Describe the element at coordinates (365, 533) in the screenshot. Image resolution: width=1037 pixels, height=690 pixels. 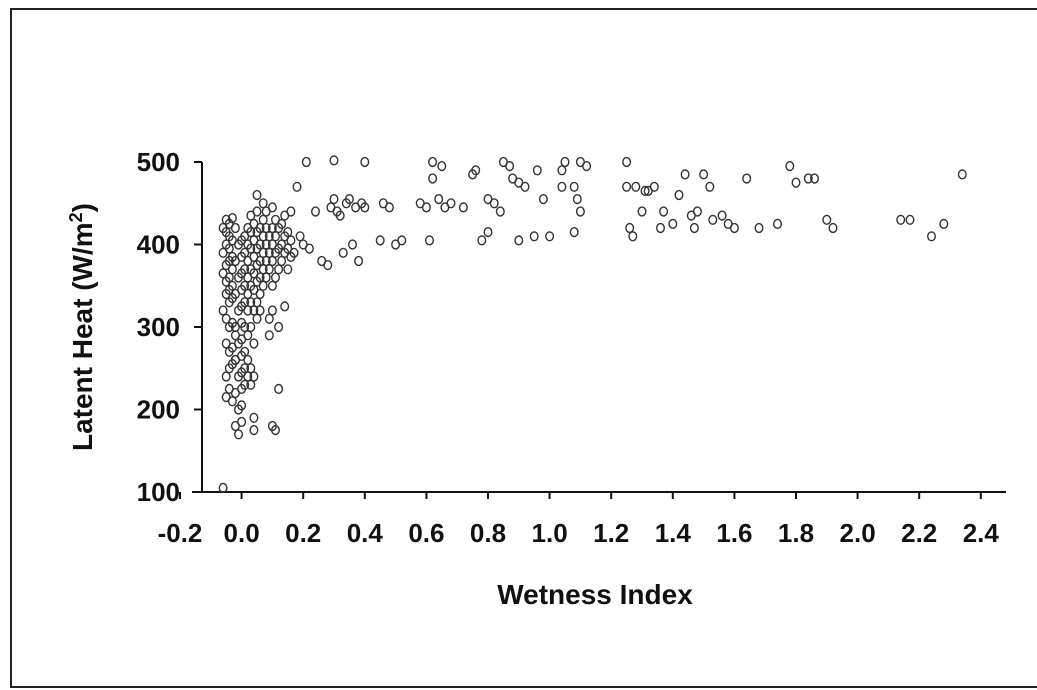
I see `x-tick-label: 0.4` at that location.